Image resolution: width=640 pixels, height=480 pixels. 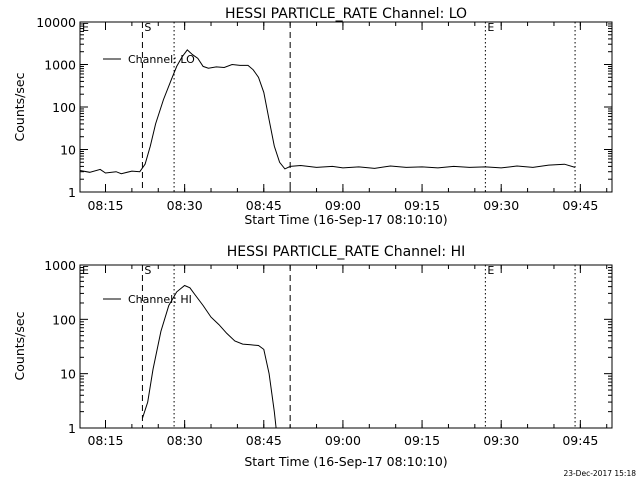 What do you see at coordinates (346, 252) in the screenshot?
I see `chart-title: HESSI PARTICLE_RATE Channel: HI` at bounding box center [346, 252].